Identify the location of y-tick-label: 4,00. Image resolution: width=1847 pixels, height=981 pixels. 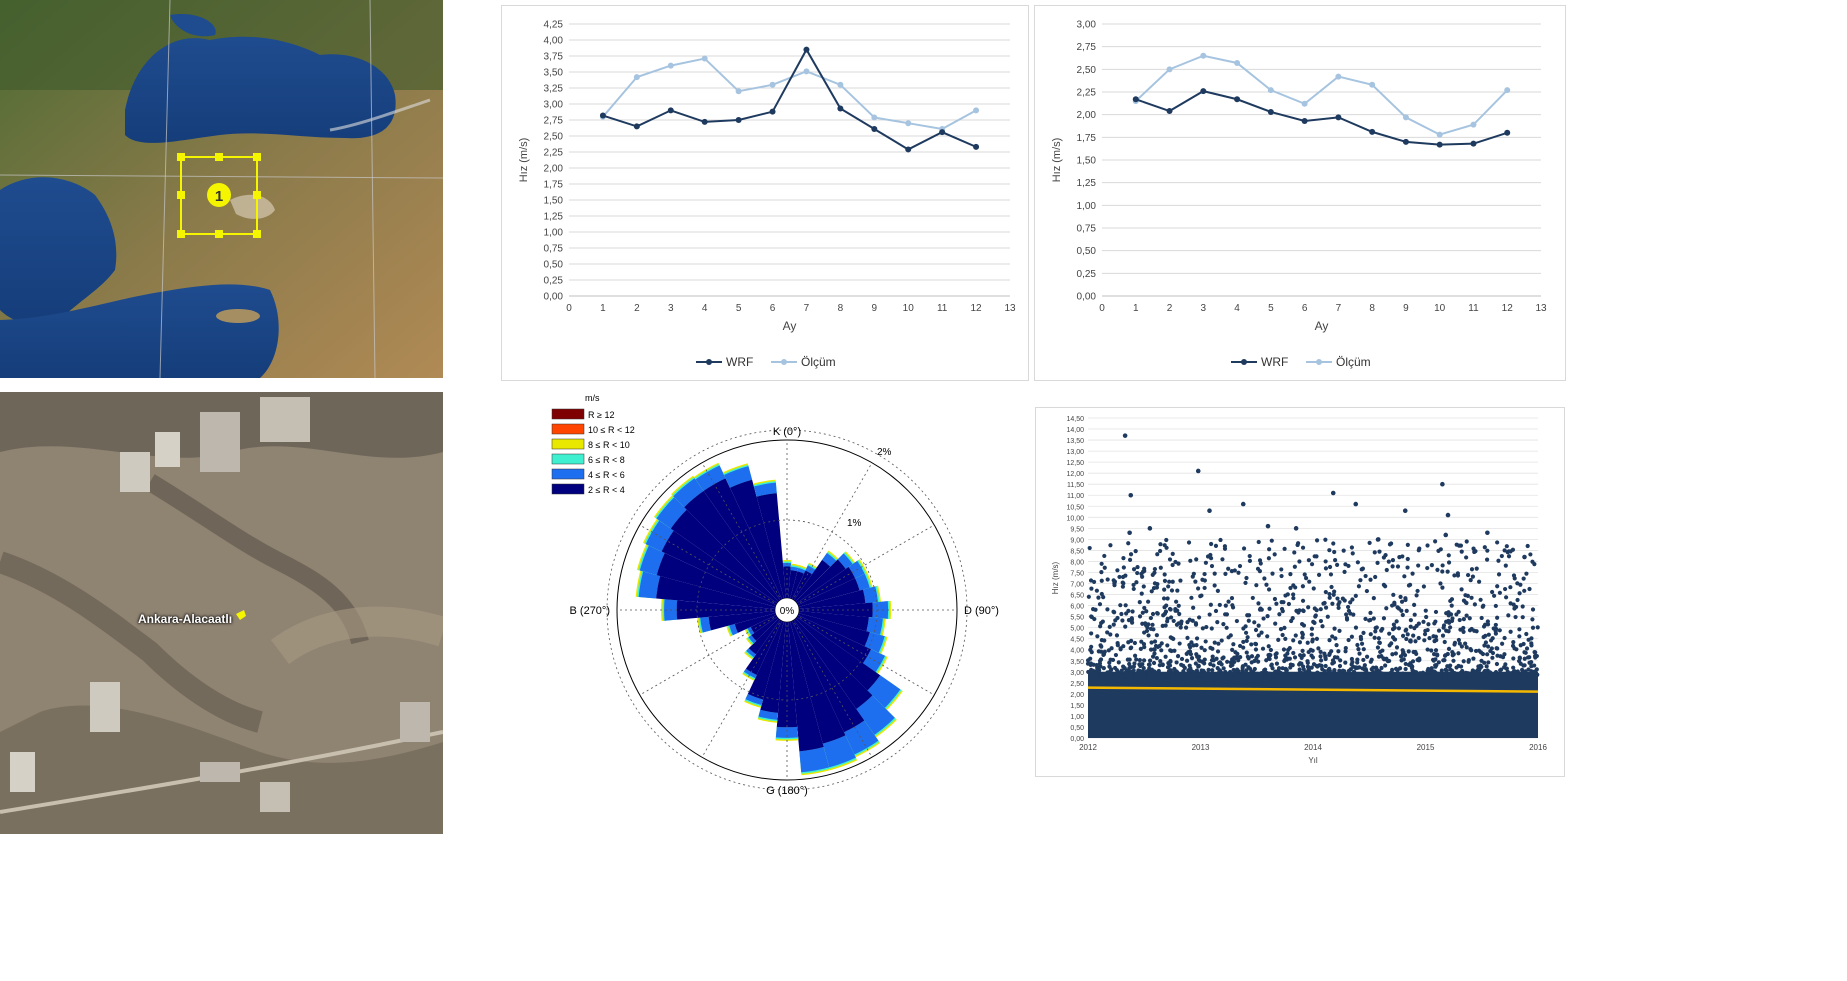
(554, 41).